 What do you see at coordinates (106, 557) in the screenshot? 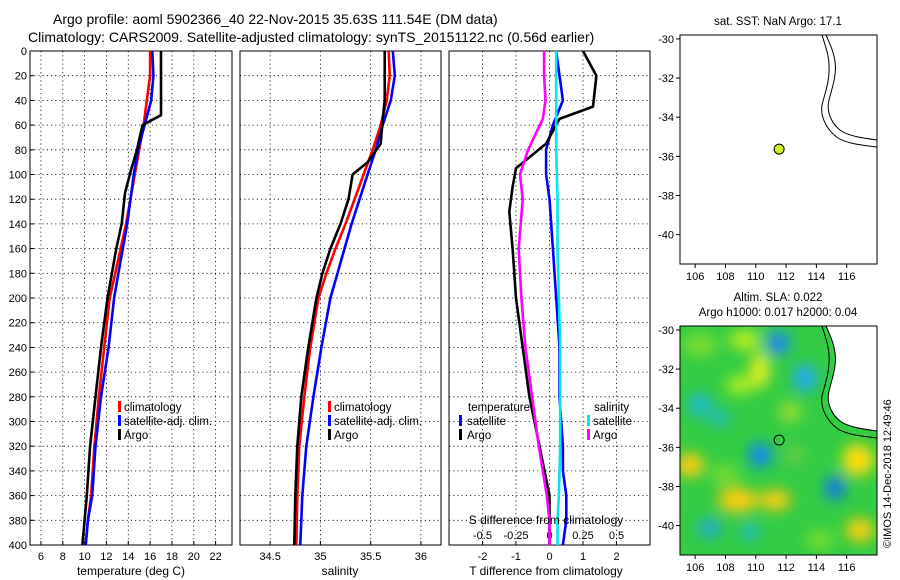
I see `temperature-xtick-label-3: 12` at bounding box center [106, 557].